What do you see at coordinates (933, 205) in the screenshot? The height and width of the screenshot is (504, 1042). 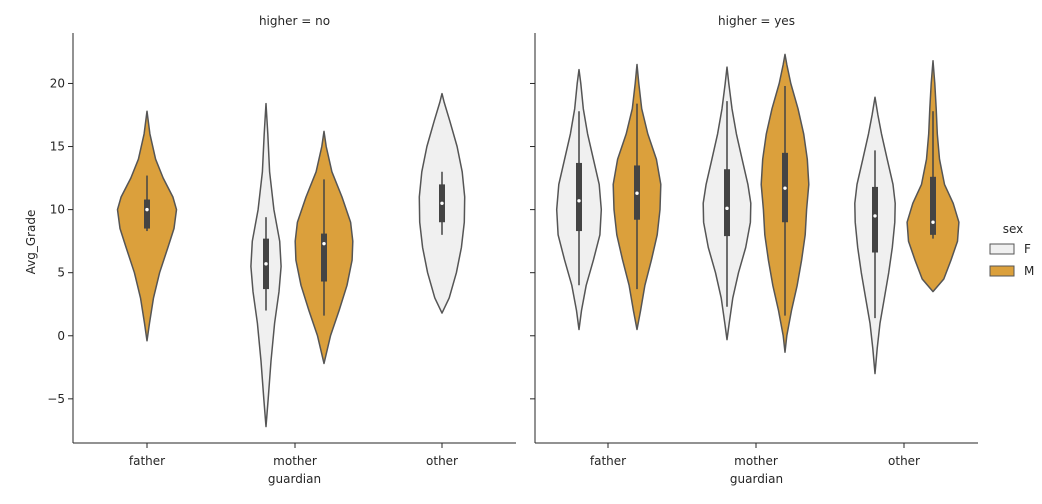 I see `violin-box-other-M` at bounding box center [933, 205].